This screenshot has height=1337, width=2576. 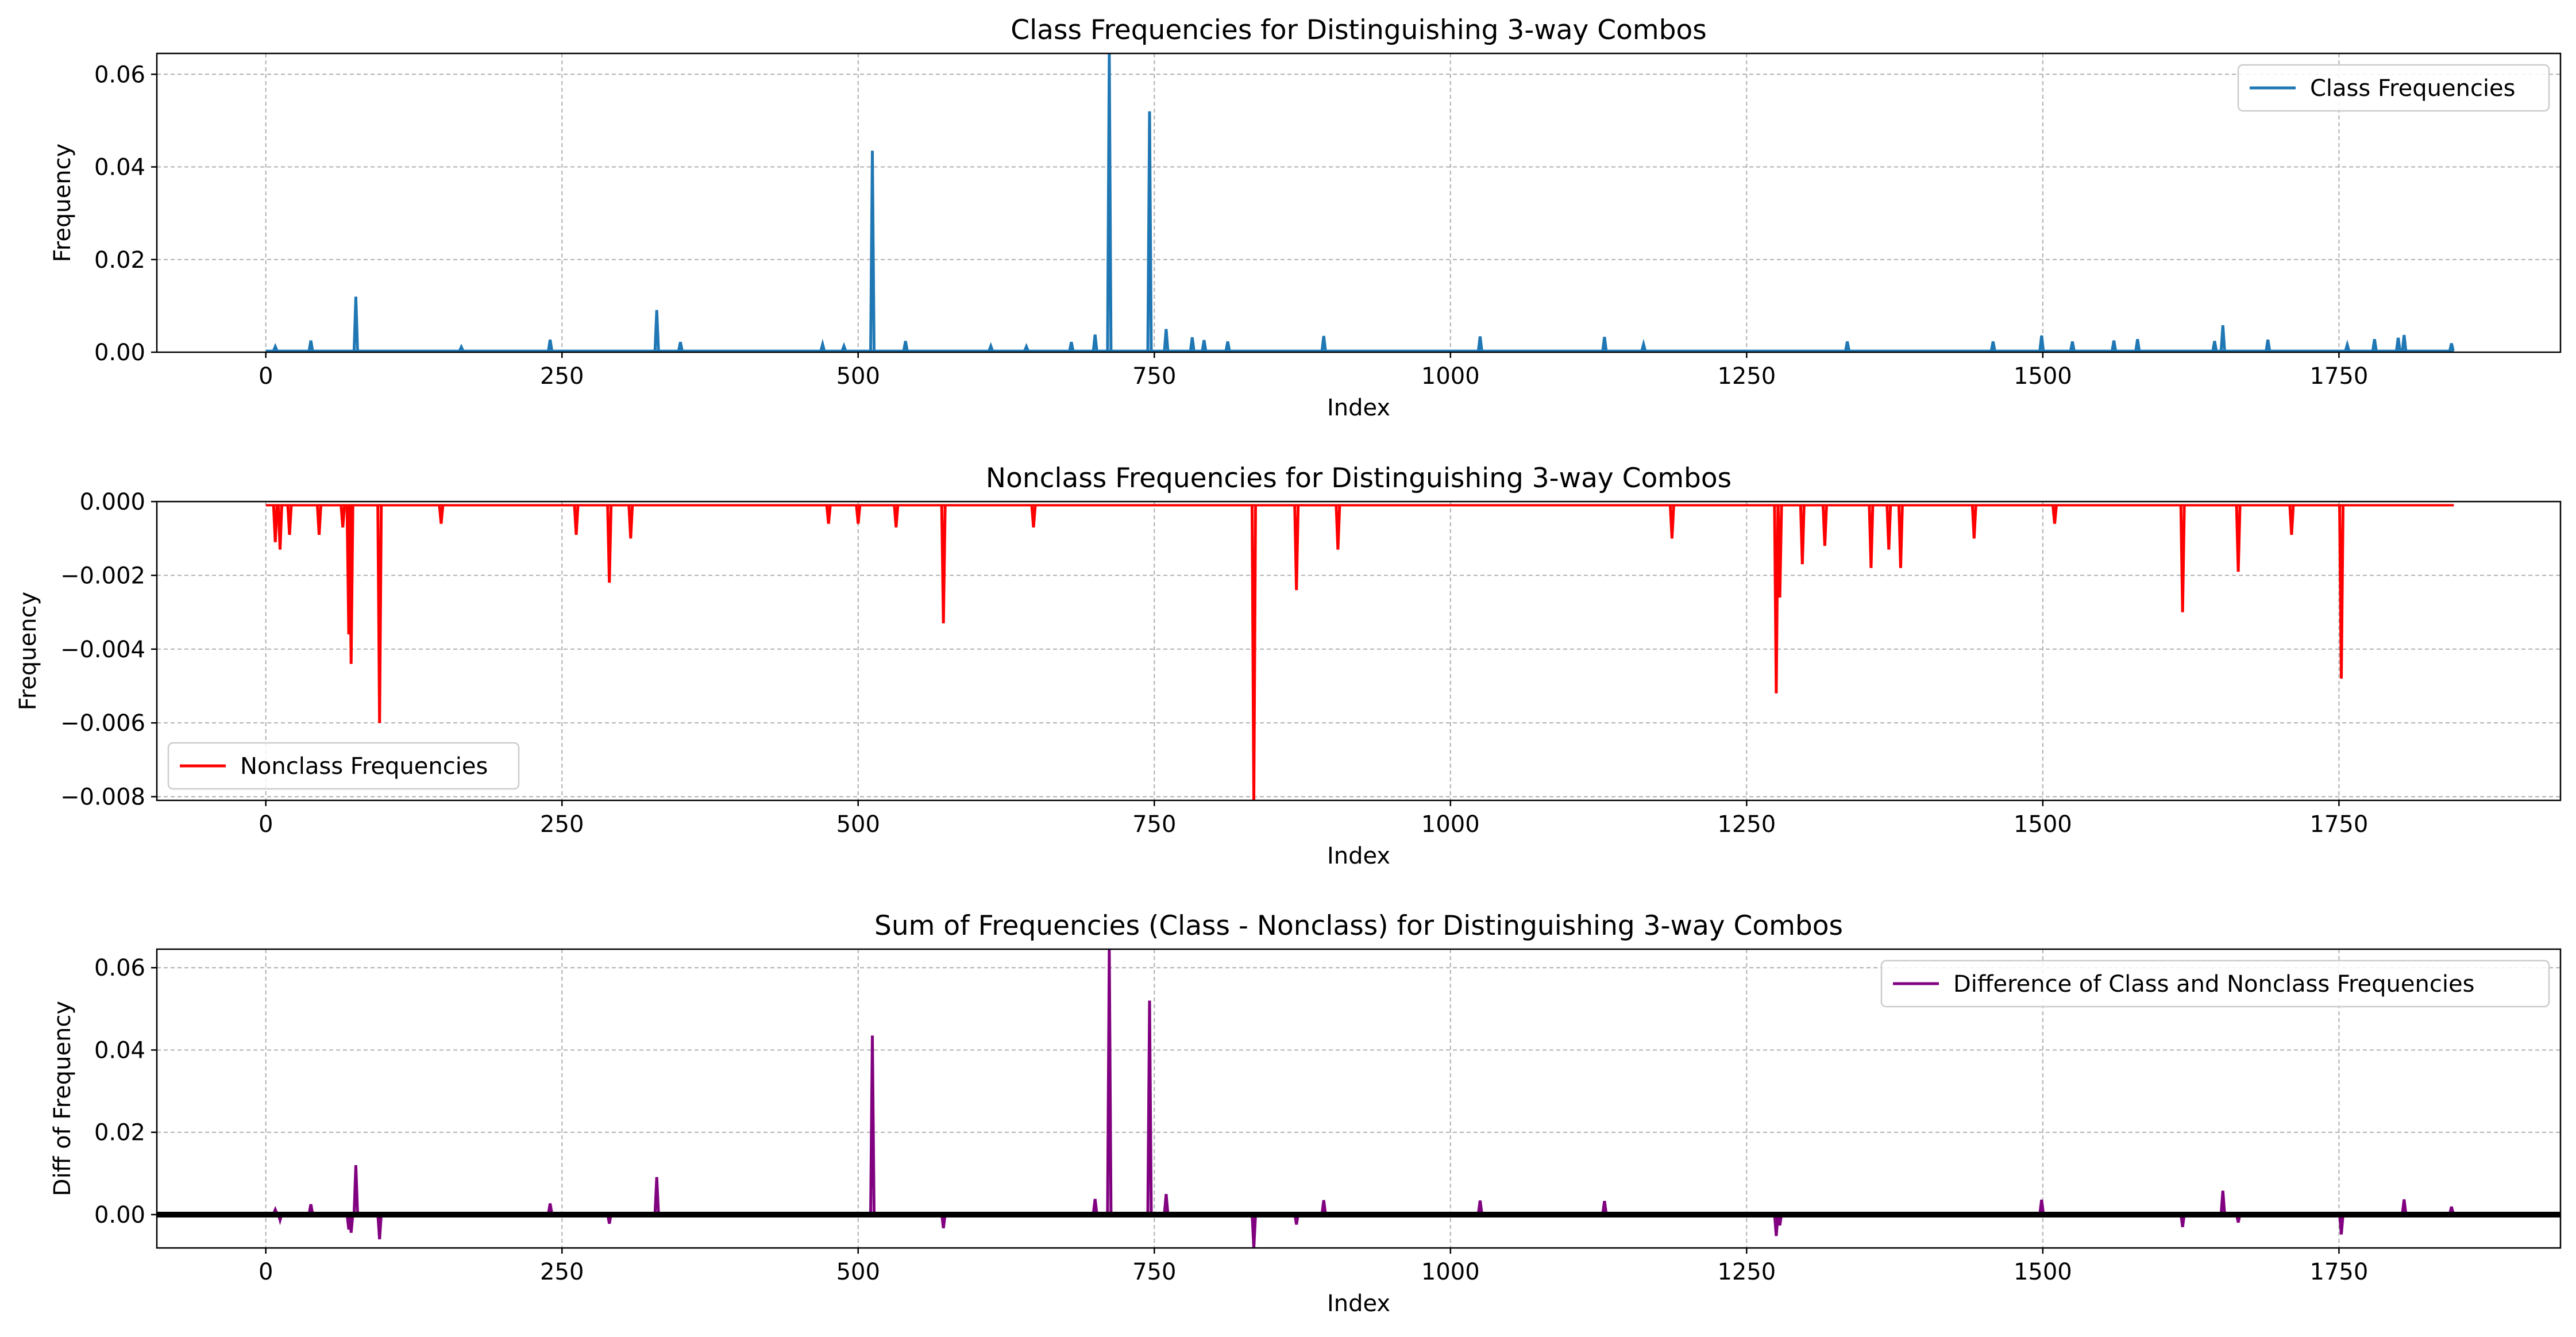 What do you see at coordinates (102, 650) in the screenshot?
I see `y-tick-label: −0.004` at bounding box center [102, 650].